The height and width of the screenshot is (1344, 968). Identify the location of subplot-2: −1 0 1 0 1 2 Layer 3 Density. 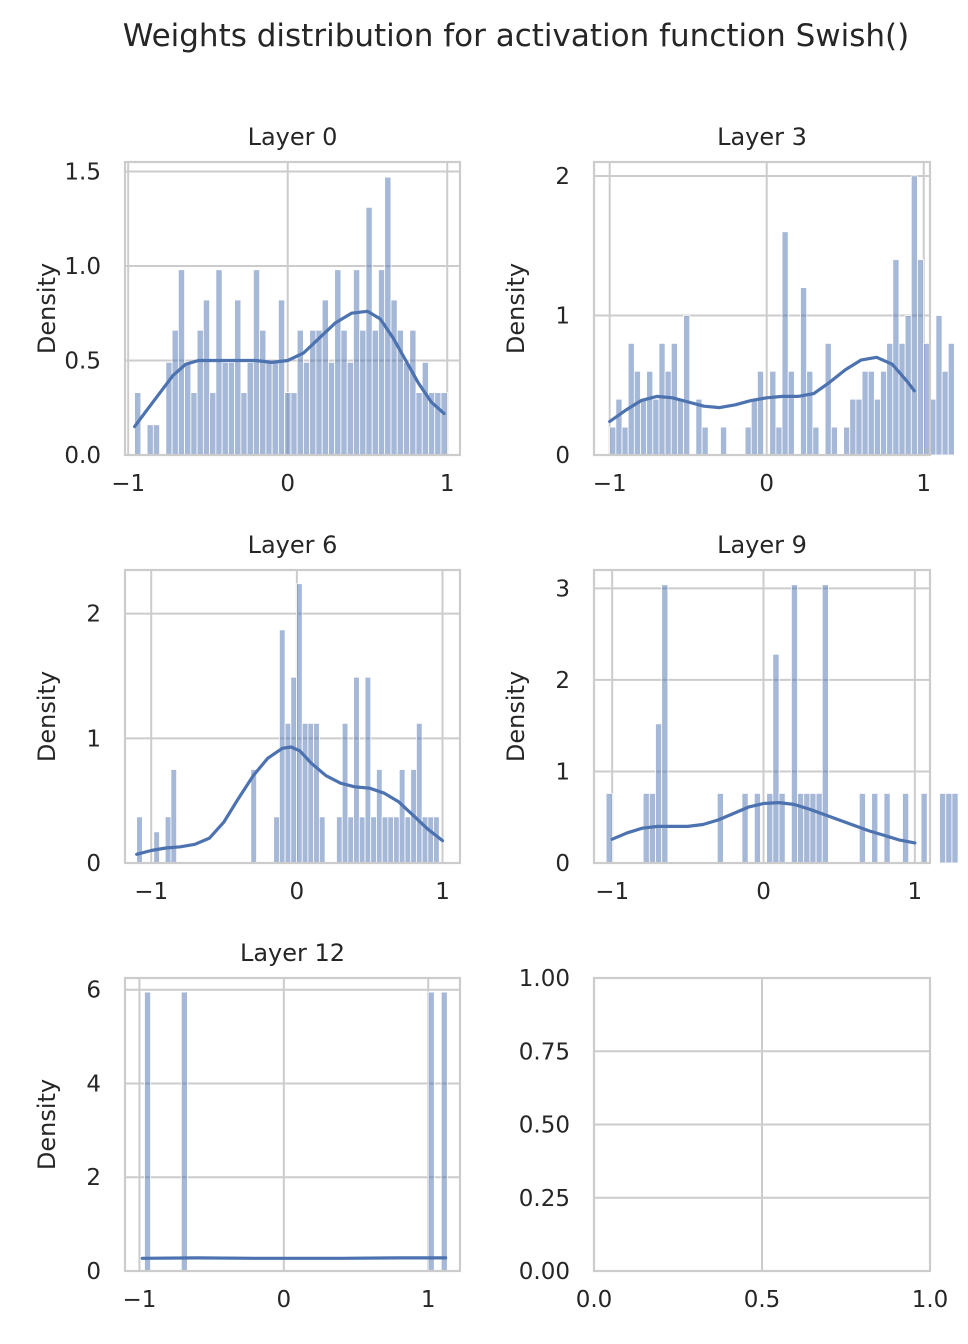
(728, 310).